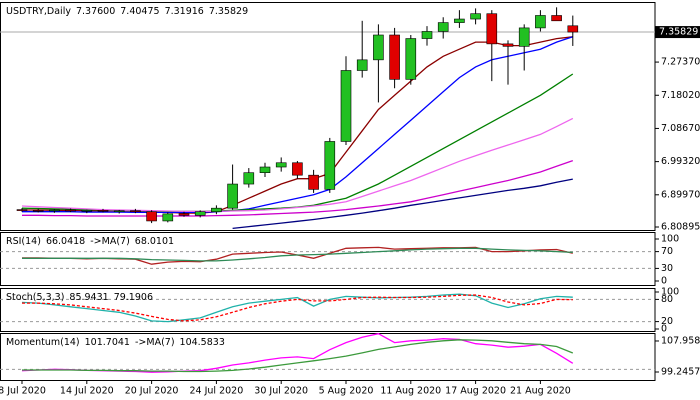 This screenshot has width=700, height=400. Describe the element at coordinates (667, 251) in the screenshot. I see `y-tick-label: 70` at that location.